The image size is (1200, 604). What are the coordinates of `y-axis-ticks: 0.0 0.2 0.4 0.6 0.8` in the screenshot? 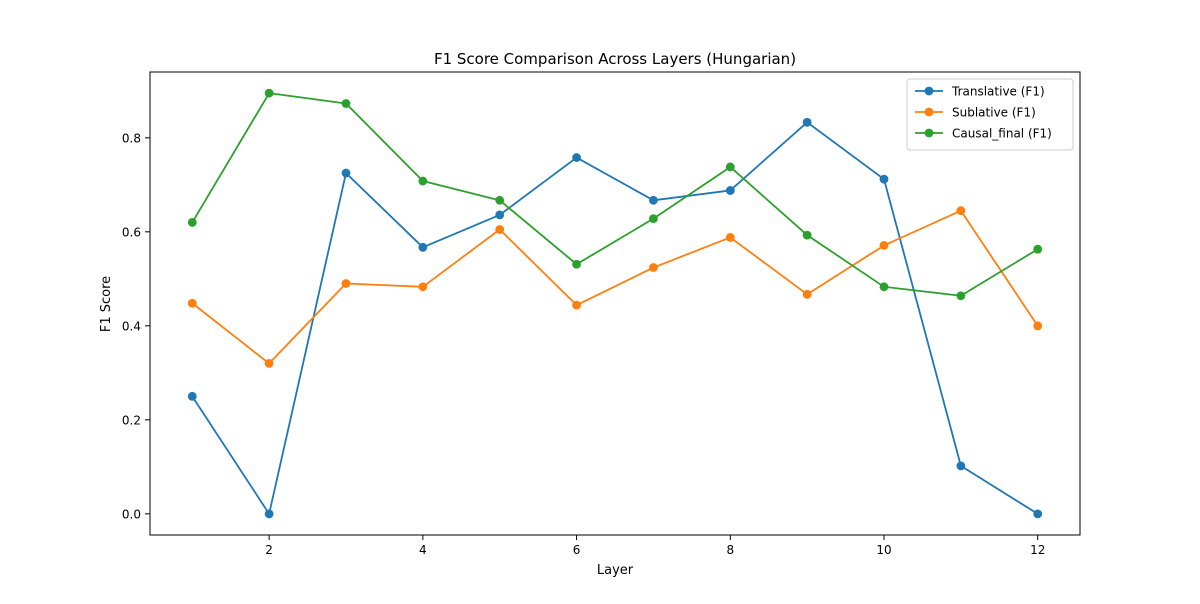 It's located at (136, 326).